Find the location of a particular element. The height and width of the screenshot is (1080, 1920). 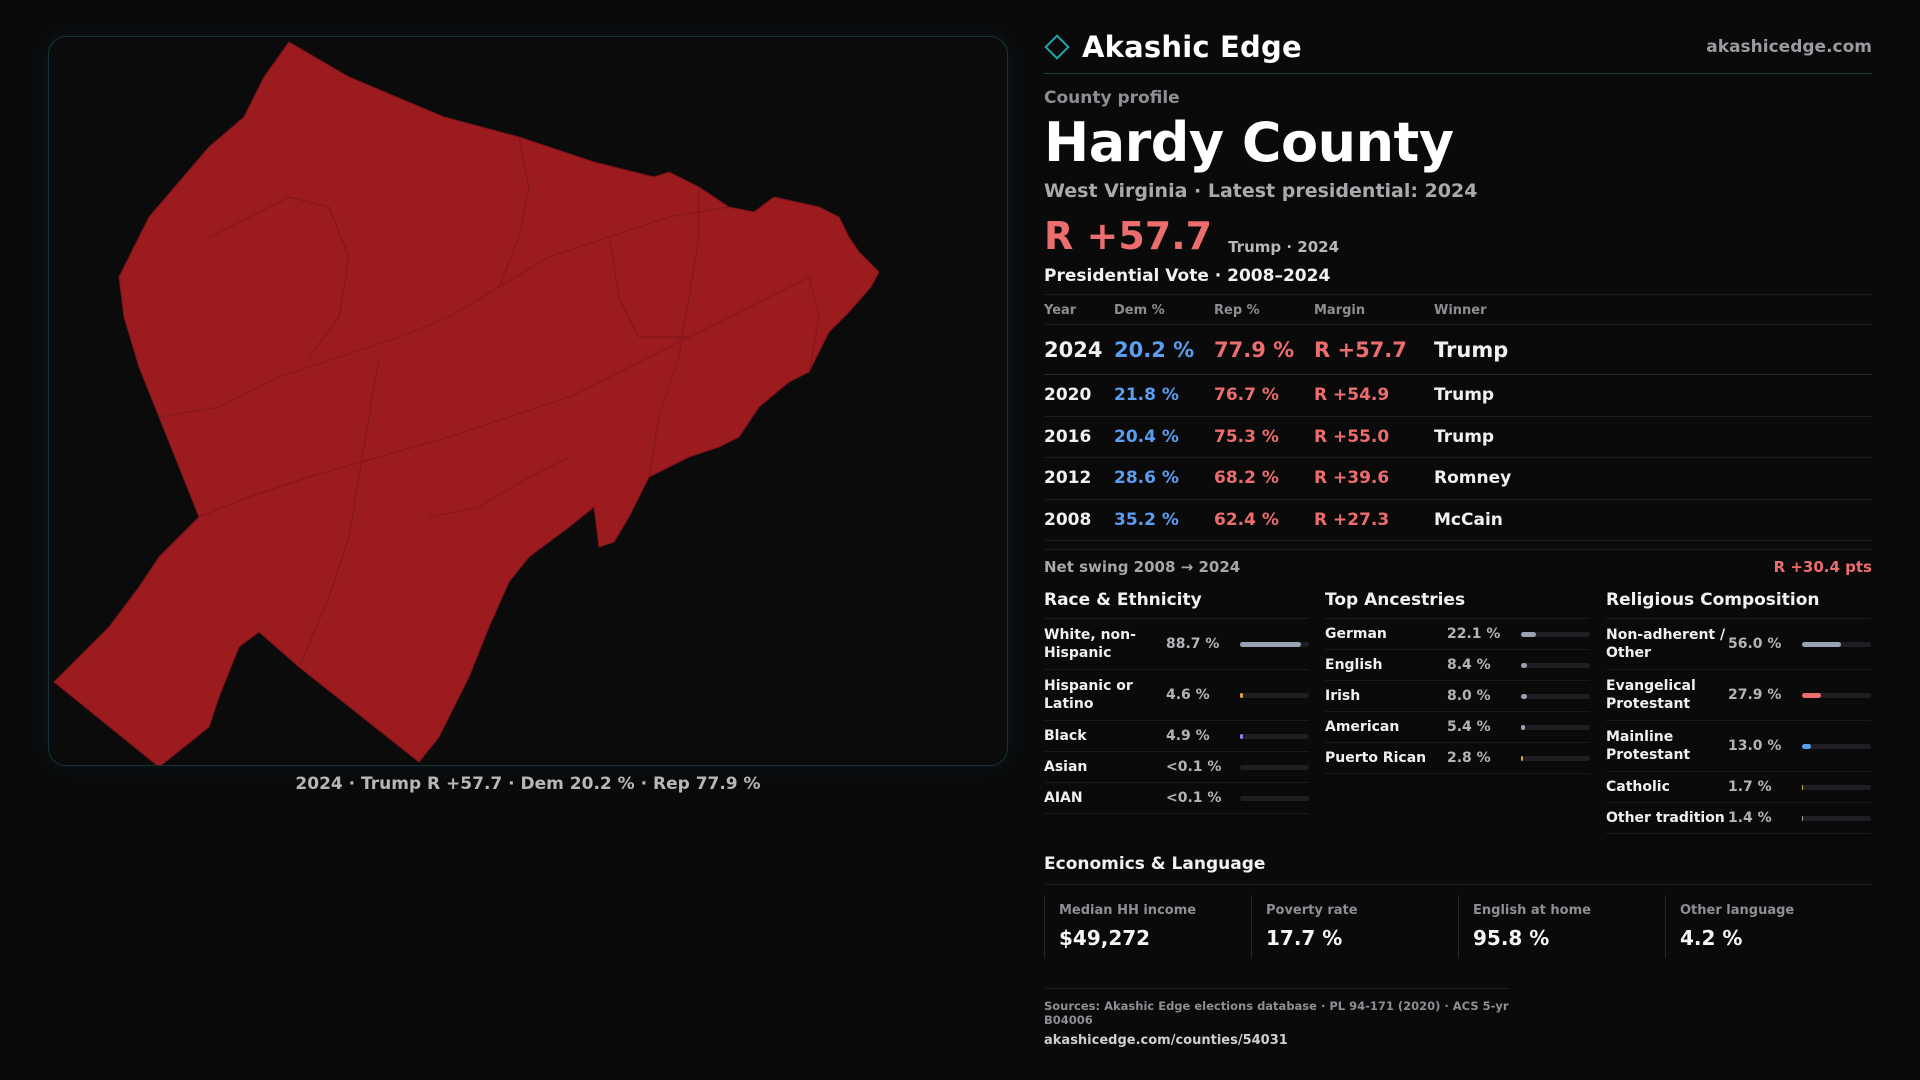

list-item: Evangelical Protestant 27.9 % is located at coordinates (1738, 695).